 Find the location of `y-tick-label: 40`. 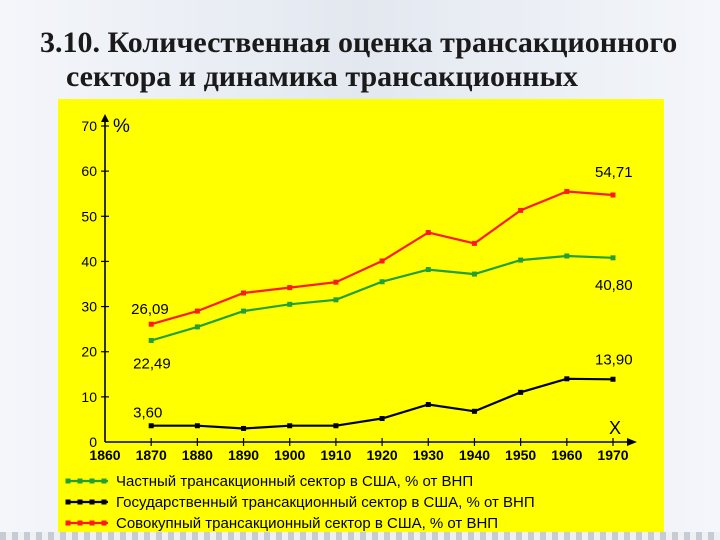

y-tick-label: 40 is located at coordinates (89, 261).